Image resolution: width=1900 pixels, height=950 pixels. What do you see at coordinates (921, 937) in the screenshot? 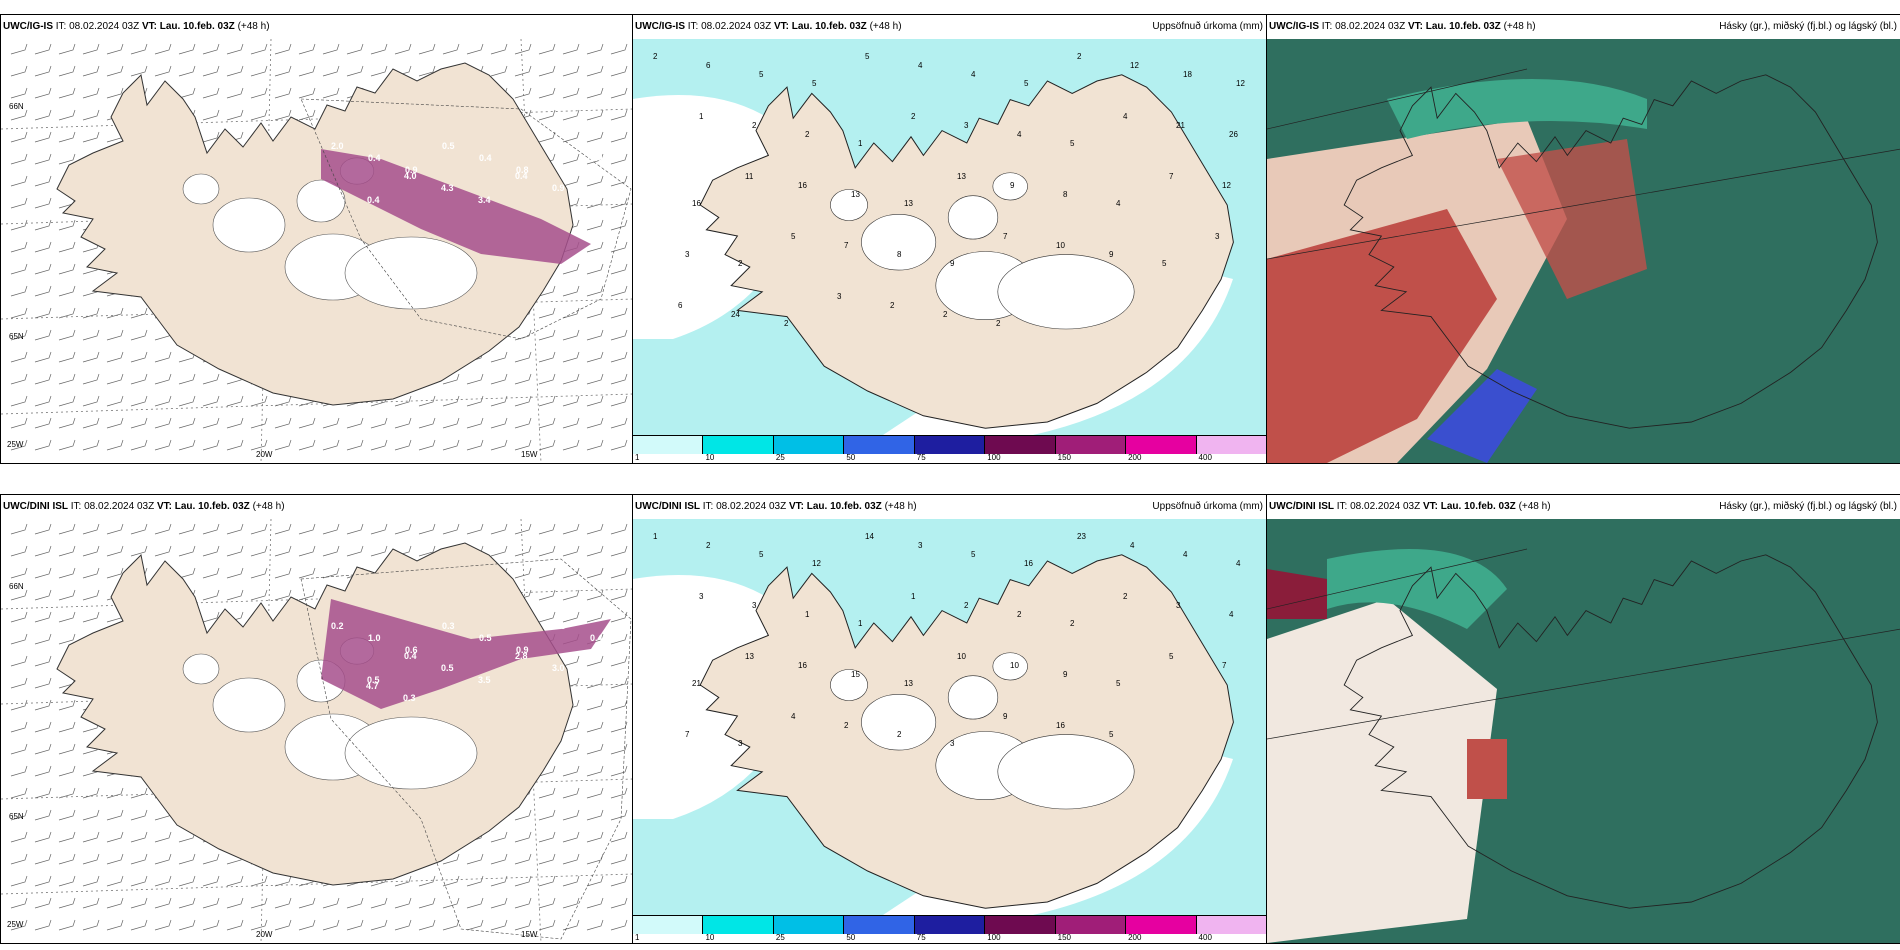
I see `legend-tick: 75` at bounding box center [921, 937].